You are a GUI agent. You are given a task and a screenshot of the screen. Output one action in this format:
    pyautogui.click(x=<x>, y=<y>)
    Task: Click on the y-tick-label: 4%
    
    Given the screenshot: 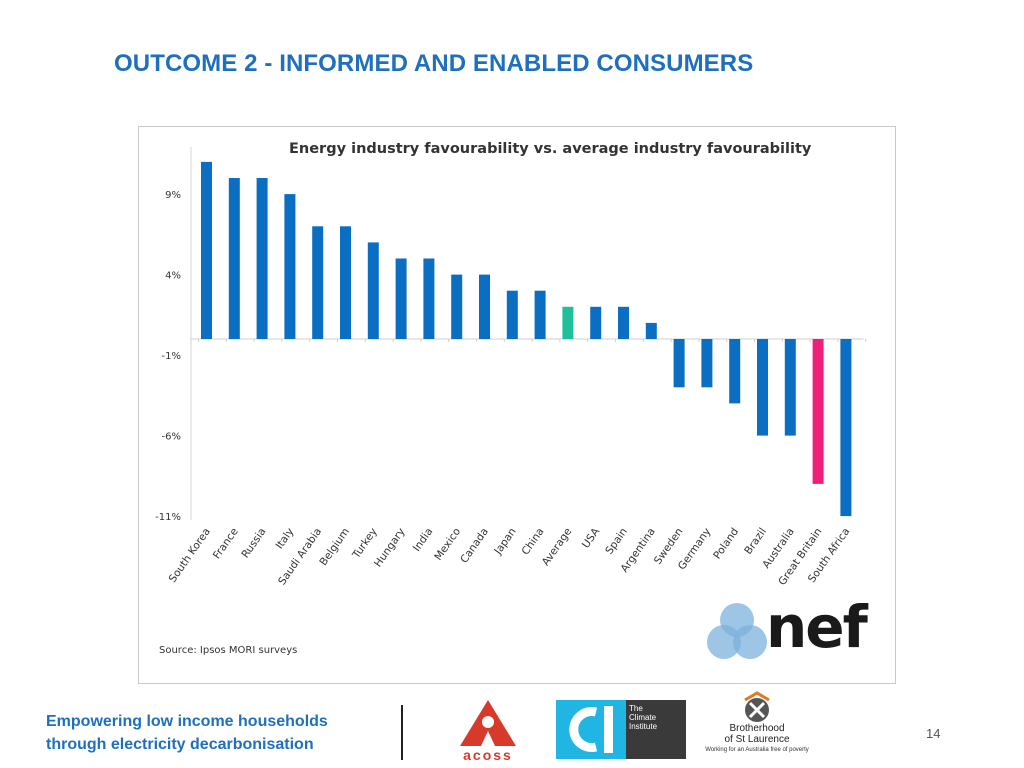 What is the action you would take?
    pyautogui.click(x=173, y=276)
    